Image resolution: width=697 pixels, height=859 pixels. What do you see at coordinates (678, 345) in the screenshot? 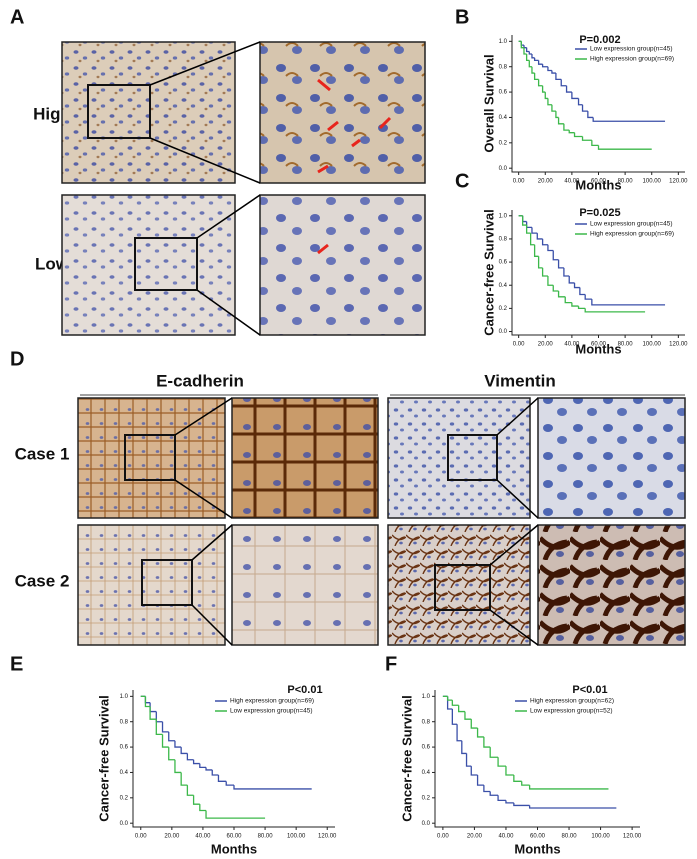
I see `x-tick-label: 120.00` at bounding box center [678, 345].